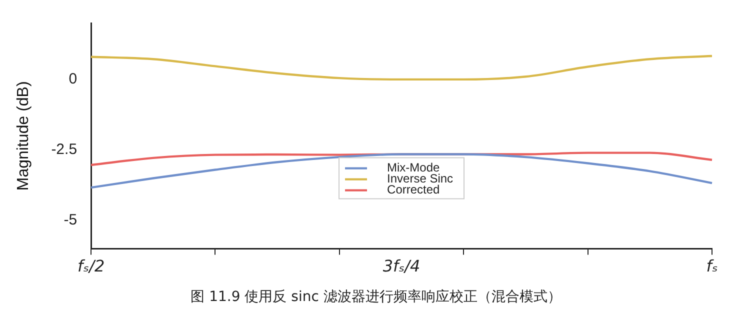  I want to click on y-axis-title: Magnitude (dB), so click(23, 136).